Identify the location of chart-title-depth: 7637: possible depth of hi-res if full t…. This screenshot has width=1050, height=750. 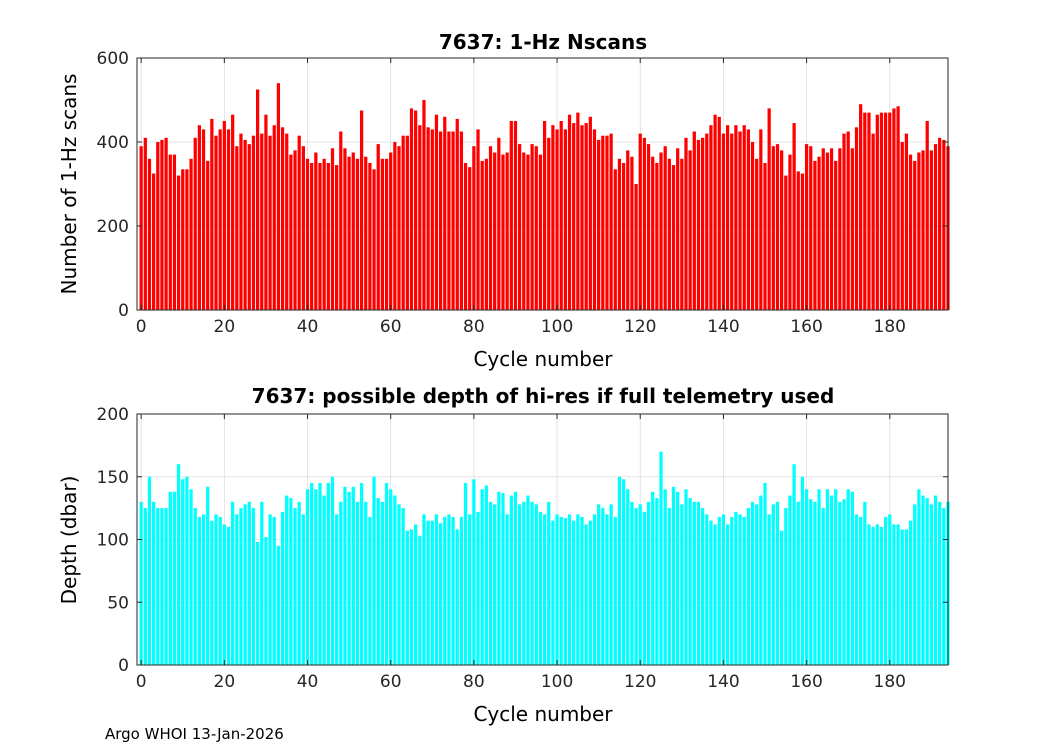
(543, 396).